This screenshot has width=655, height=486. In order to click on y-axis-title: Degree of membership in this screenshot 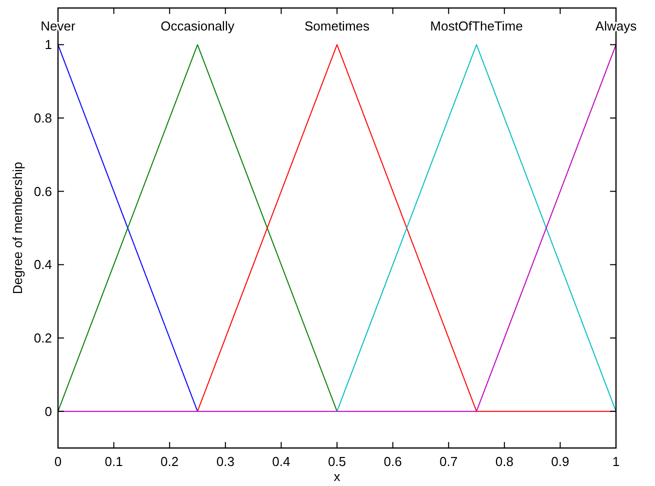, I will do `click(17, 228)`.